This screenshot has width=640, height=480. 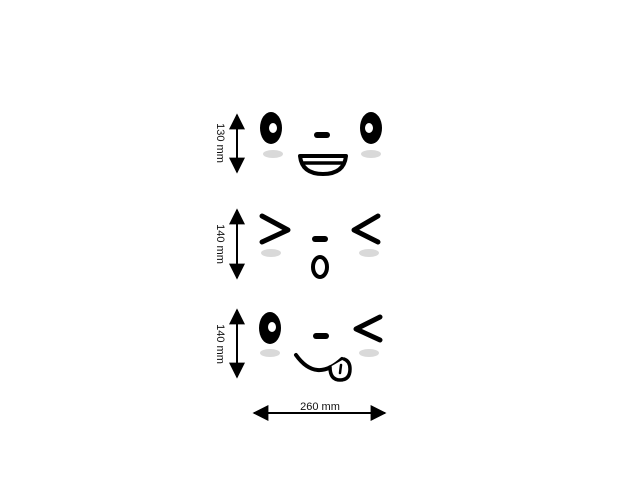 I want to click on open-smile-mouth-icon, so click(x=323, y=165).